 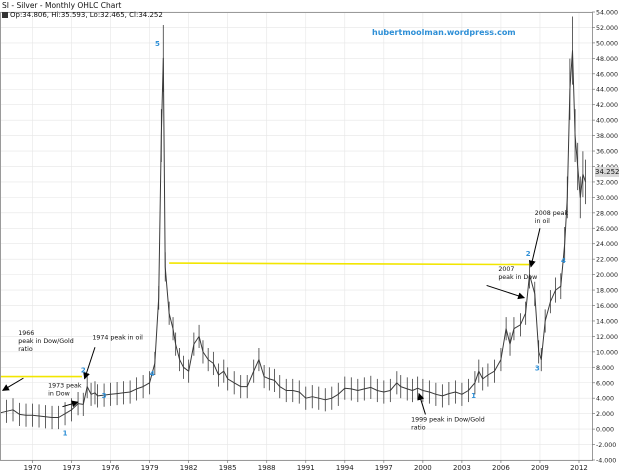 I want to click on x-tick-label: 1970, so click(x=33, y=467).